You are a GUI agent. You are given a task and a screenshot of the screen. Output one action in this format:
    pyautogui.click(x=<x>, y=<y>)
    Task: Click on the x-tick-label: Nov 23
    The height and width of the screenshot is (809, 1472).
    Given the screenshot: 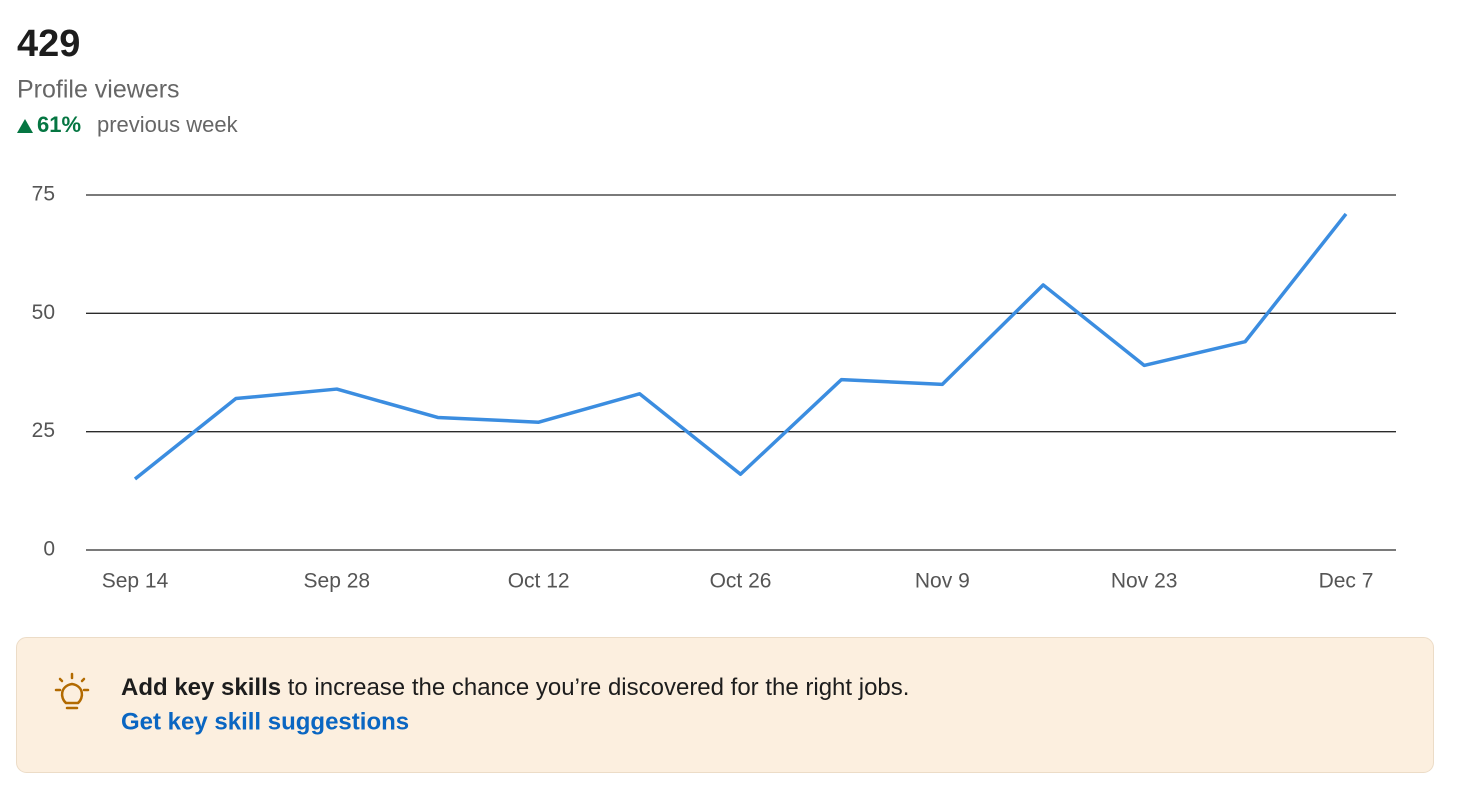 What is the action you would take?
    pyautogui.click(x=1144, y=581)
    